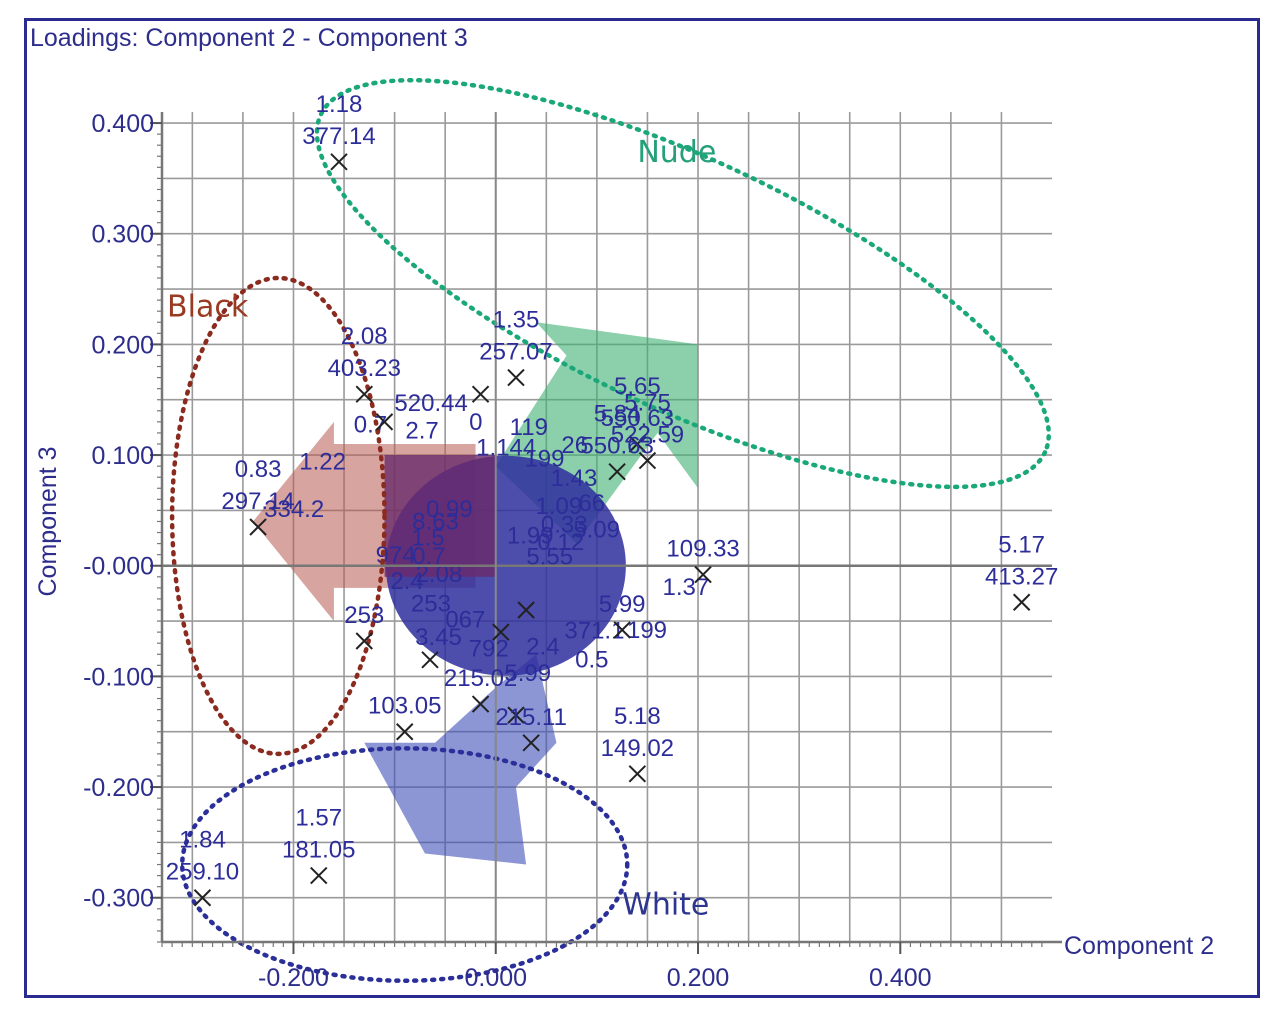  What do you see at coordinates (596, 529) in the screenshot?
I see `cluster-label: 5.09` at bounding box center [596, 529].